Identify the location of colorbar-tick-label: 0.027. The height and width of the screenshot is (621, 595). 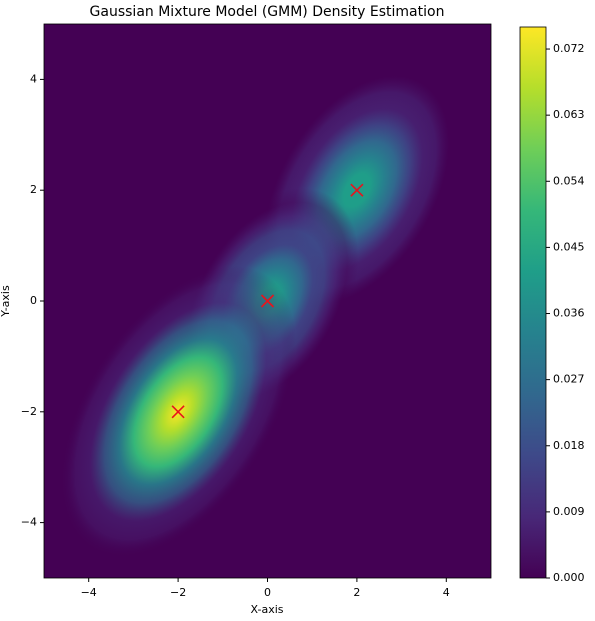
(569, 379).